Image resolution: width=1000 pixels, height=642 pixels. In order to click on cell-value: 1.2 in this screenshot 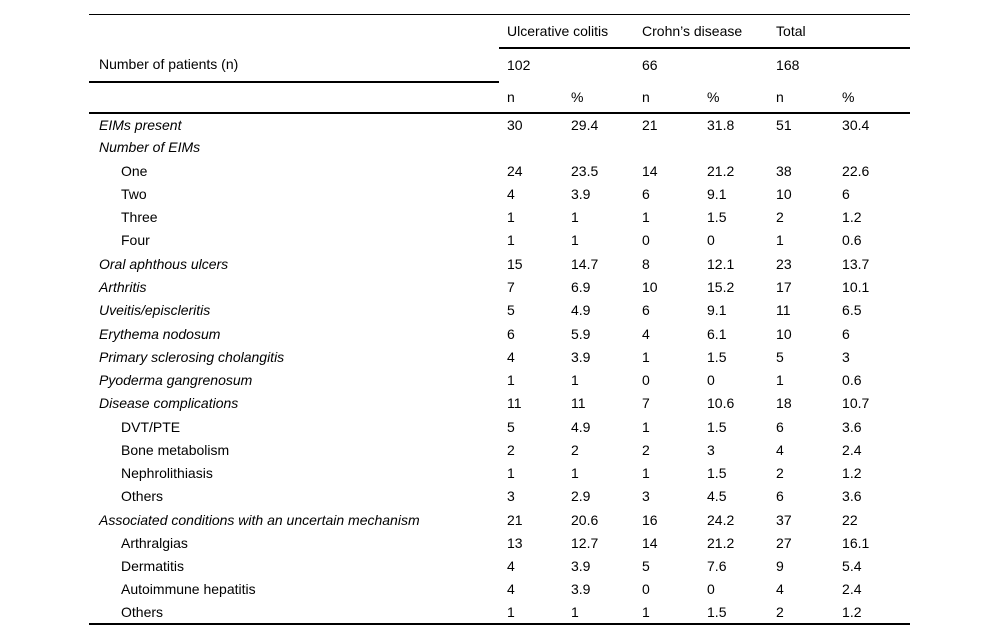, I will do `click(852, 612)`.